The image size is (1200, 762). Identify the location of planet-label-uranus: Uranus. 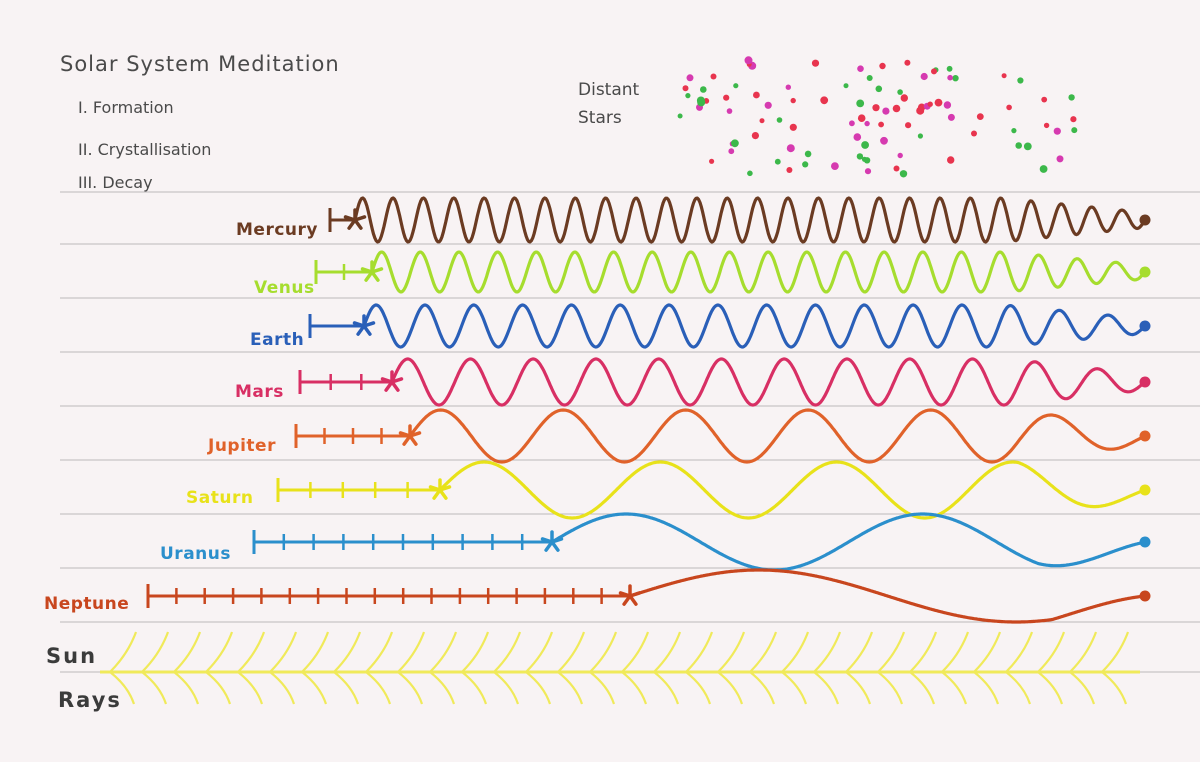
(195, 554).